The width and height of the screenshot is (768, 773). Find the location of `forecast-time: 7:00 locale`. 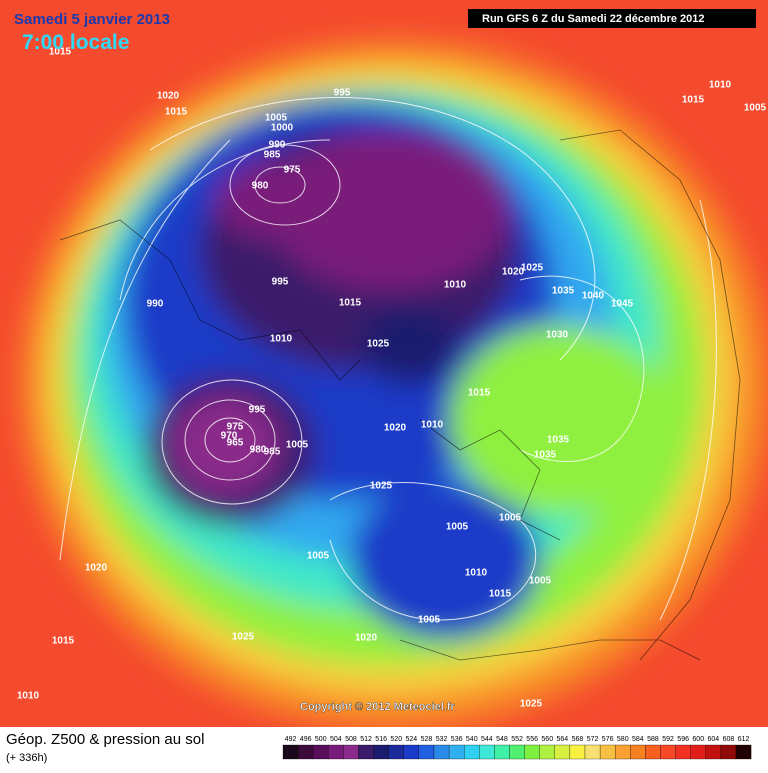

forecast-time: 7:00 locale is located at coordinates (75, 42).